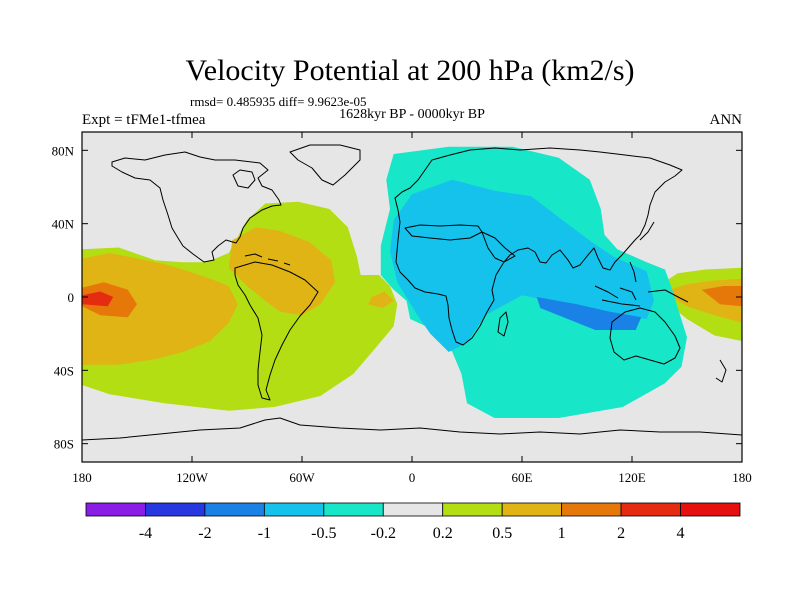  What do you see at coordinates (726, 120) in the screenshot?
I see `season-label: ANN` at bounding box center [726, 120].